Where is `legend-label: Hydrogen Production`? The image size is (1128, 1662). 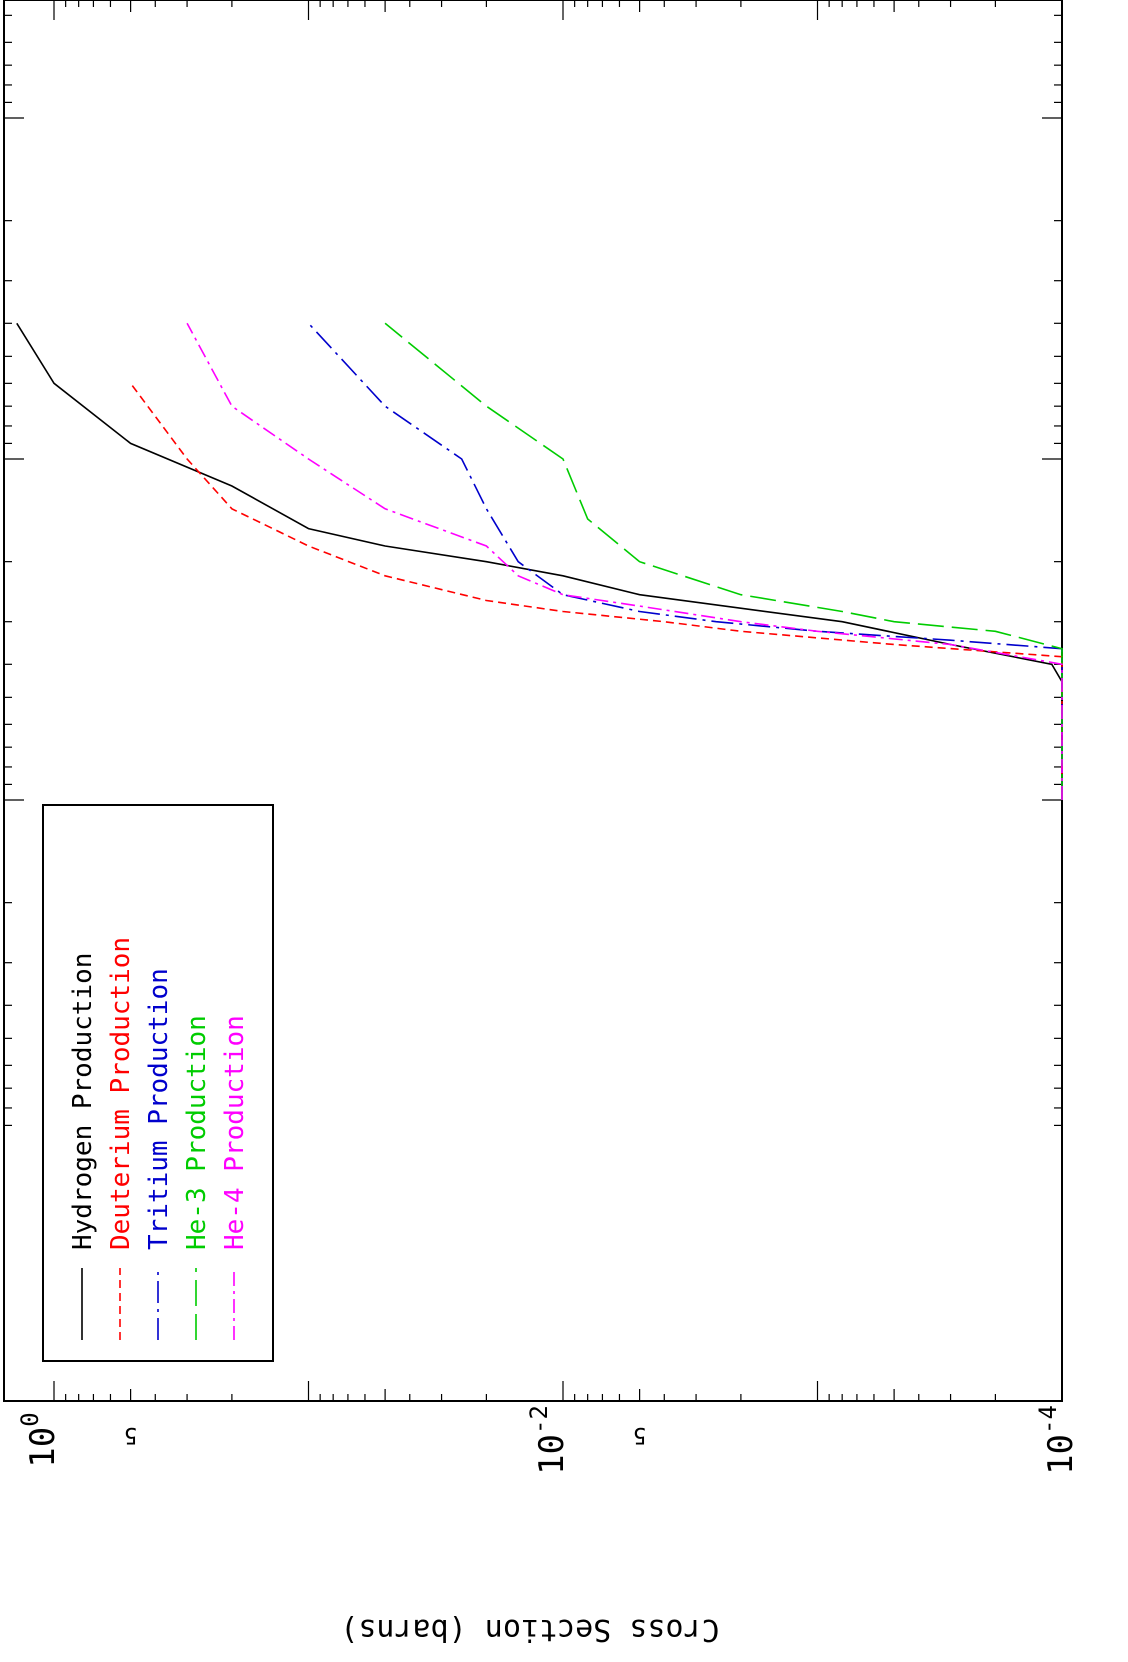 legend-label: Hydrogen Production is located at coordinates (83, 1101).